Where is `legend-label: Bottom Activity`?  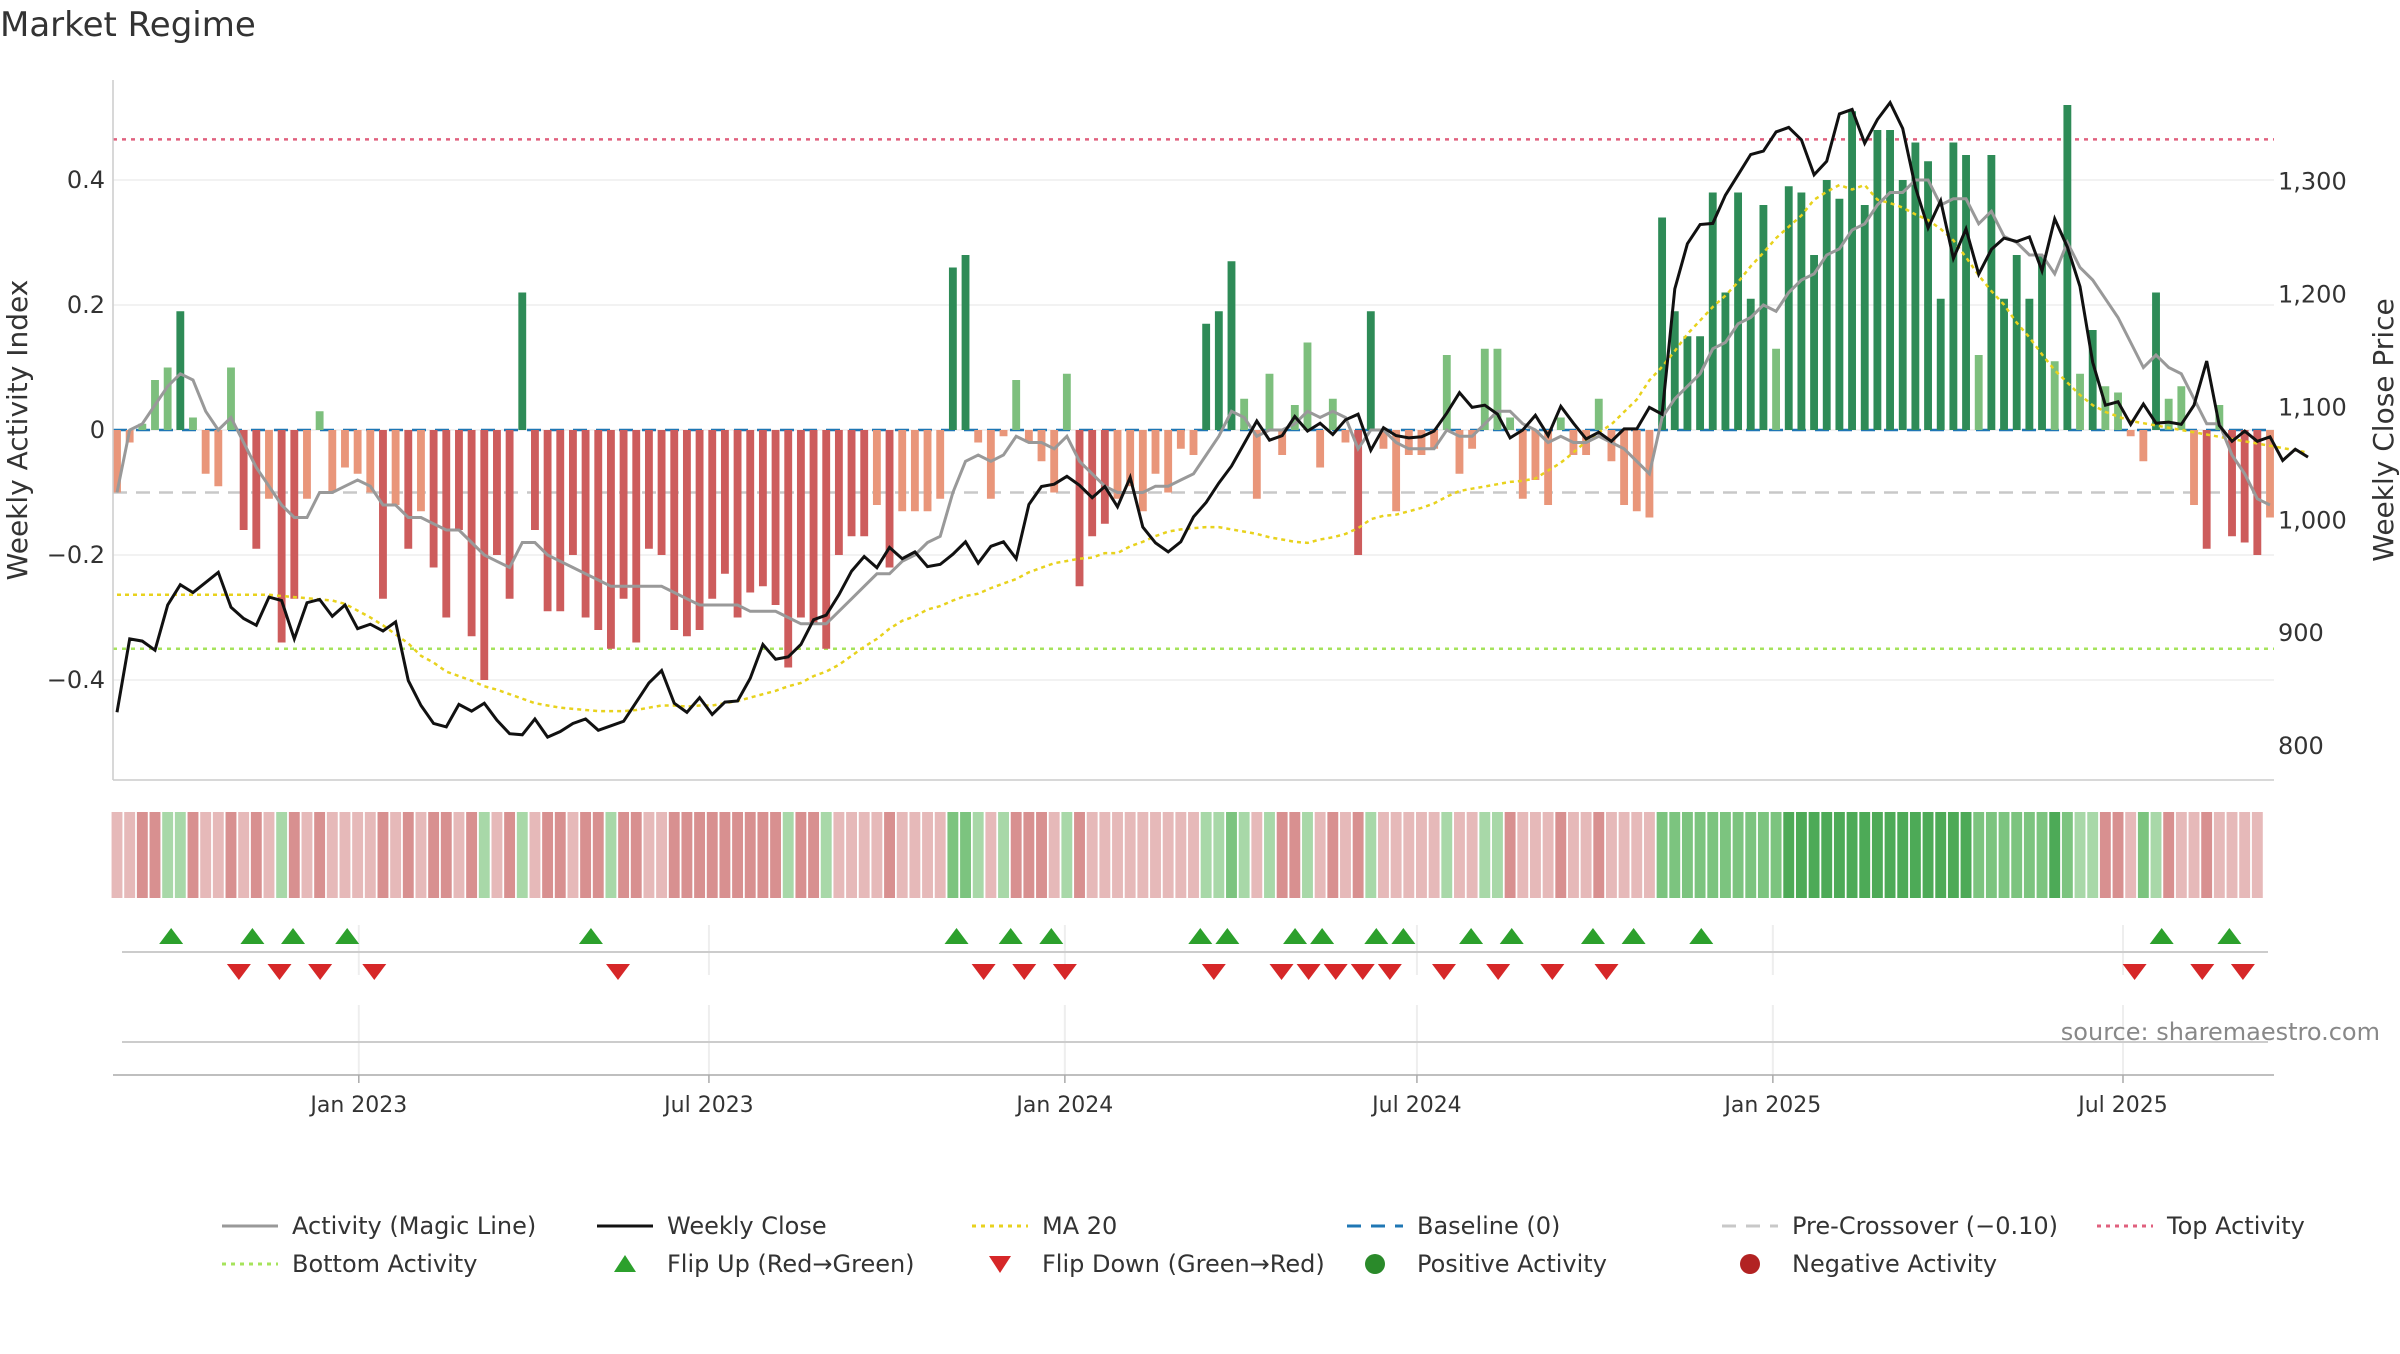 legend-label: Bottom Activity is located at coordinates (384, 1264).